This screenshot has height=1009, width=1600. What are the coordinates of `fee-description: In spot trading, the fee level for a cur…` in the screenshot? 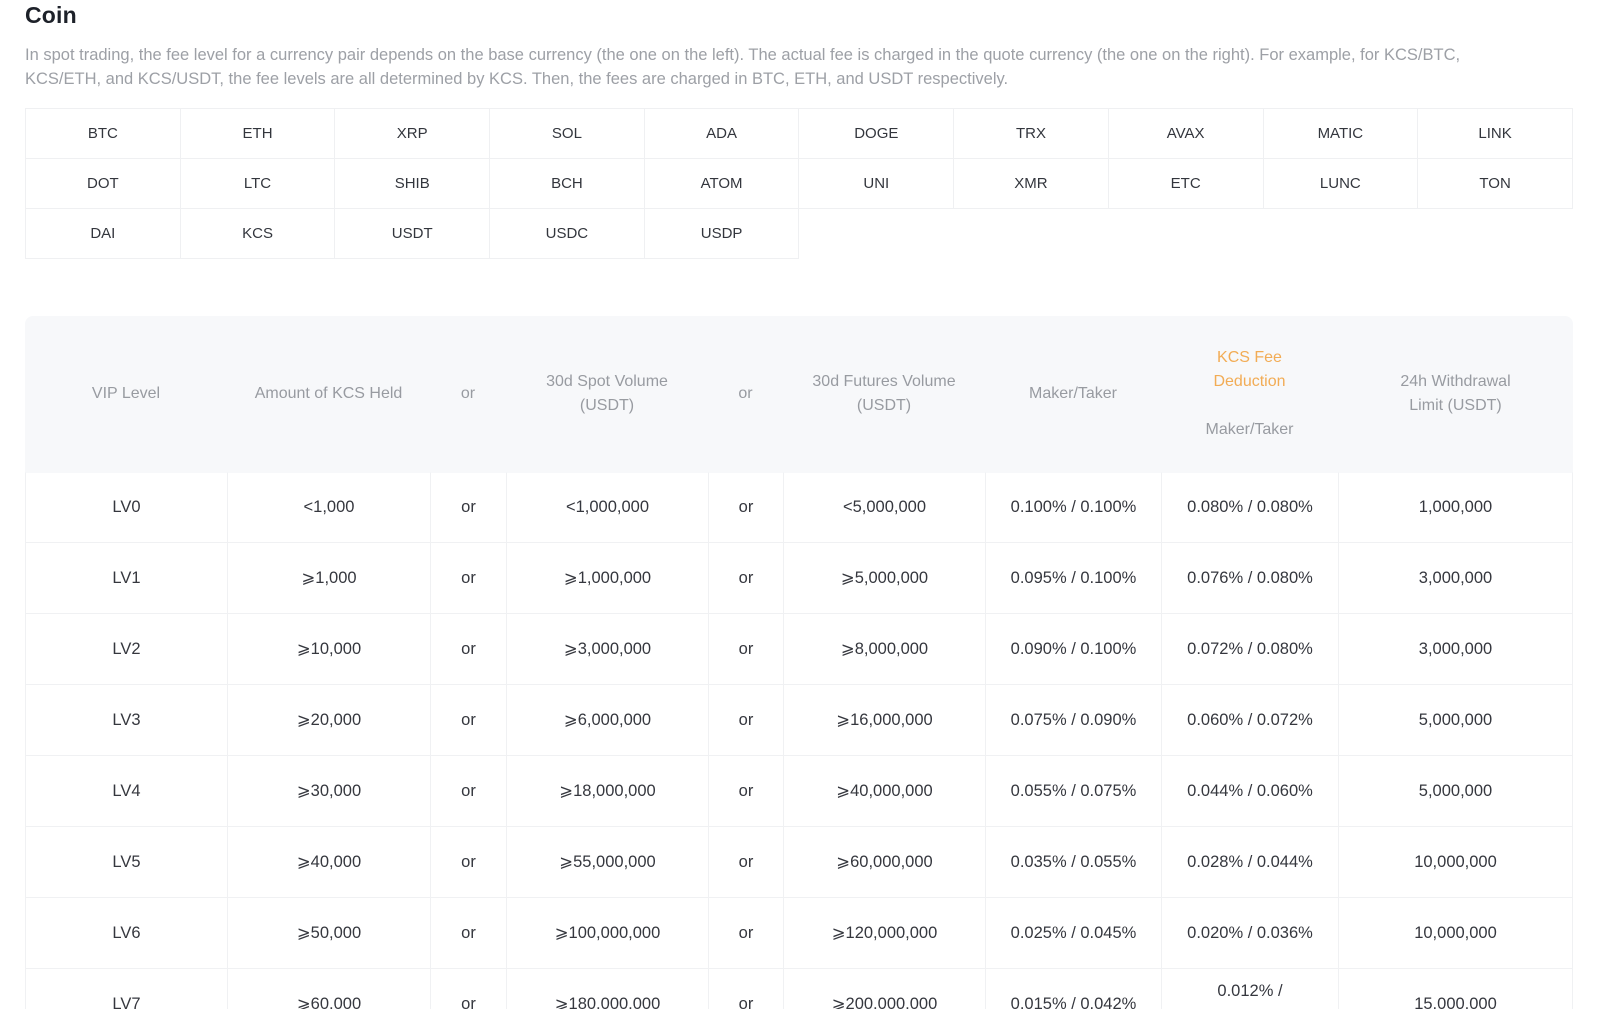 It's located at (743, 67).